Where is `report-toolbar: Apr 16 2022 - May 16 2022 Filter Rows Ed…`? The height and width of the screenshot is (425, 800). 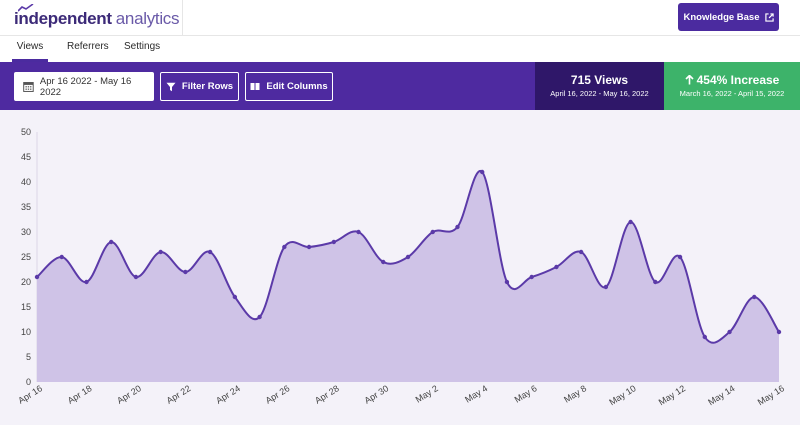 report-toolbar: Apr 16 2022 - May 16 2022 Filter Rows Ed… is located at coordinates (400, 86).